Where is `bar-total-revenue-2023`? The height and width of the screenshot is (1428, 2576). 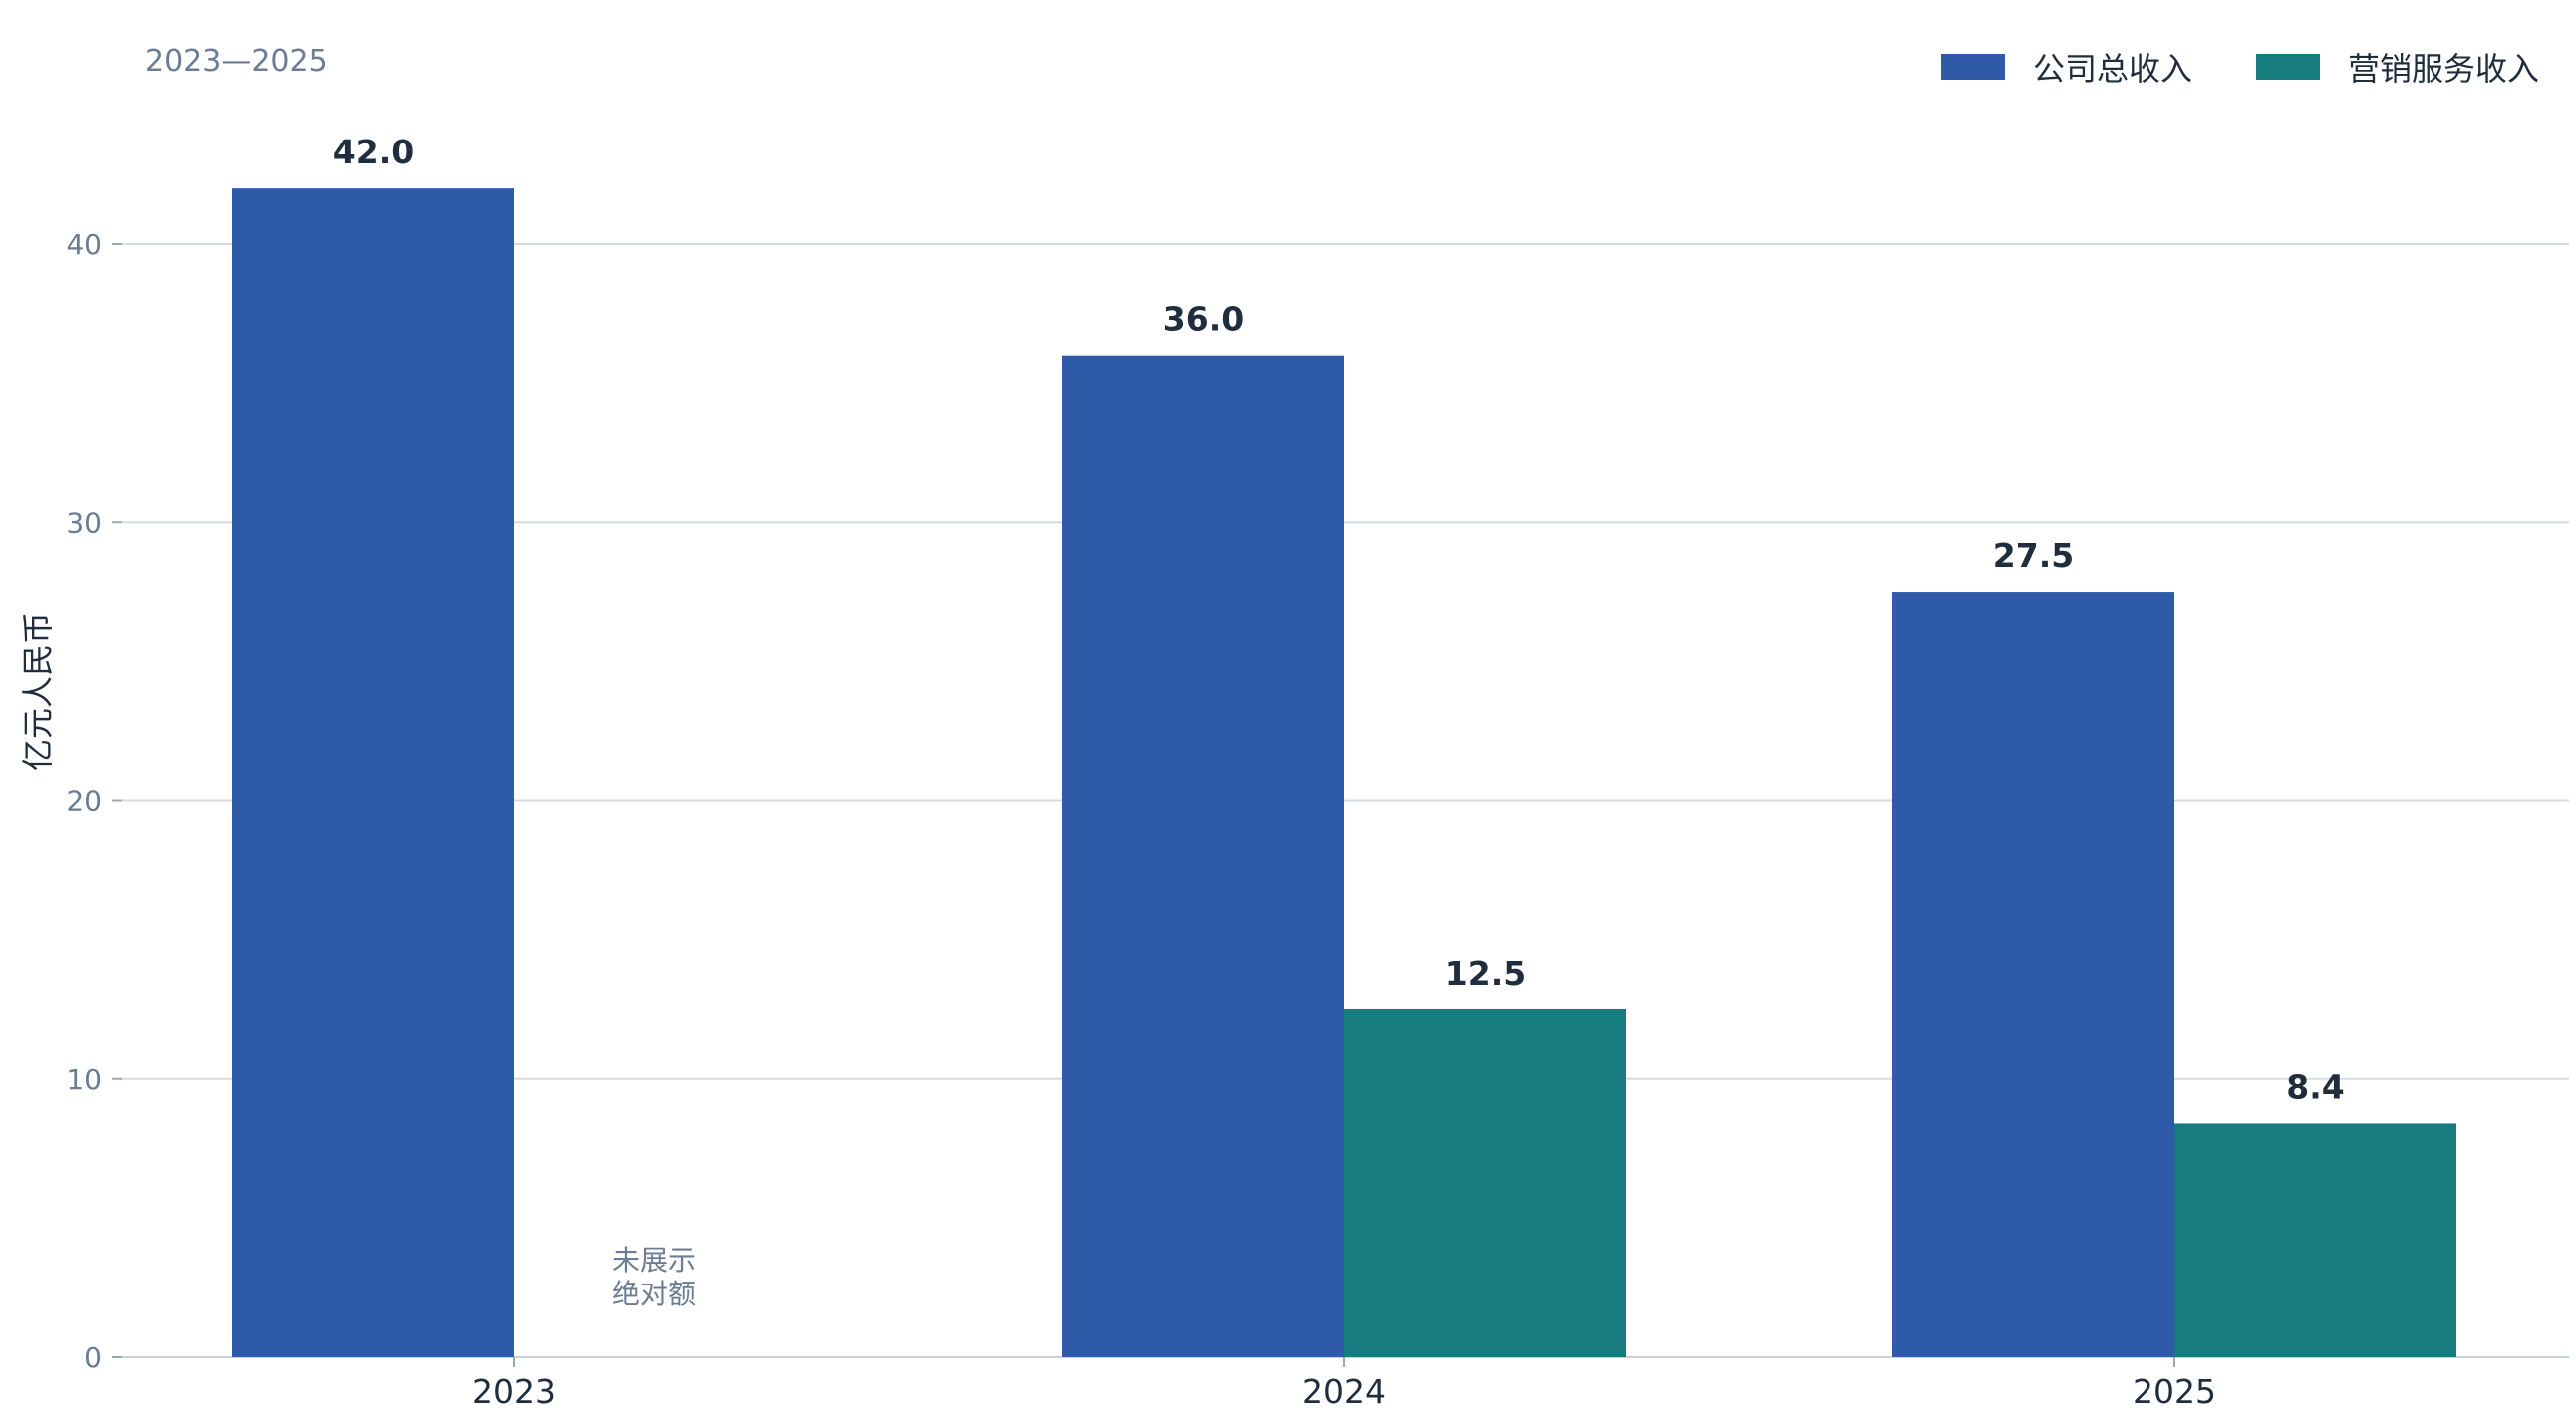
bar-total-revenue-2023 is located at coordinates (373, 772).